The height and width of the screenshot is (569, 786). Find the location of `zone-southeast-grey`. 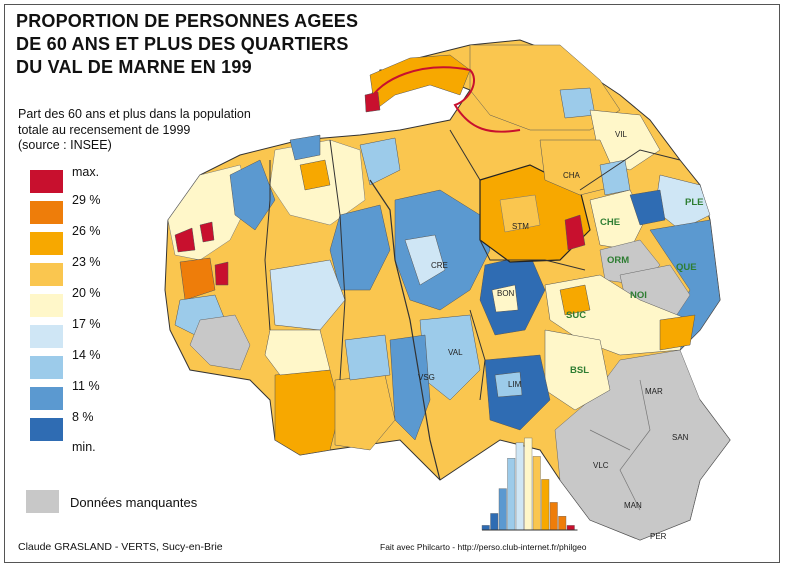

zone-southeast-grey is located at coordinates (642, 445).